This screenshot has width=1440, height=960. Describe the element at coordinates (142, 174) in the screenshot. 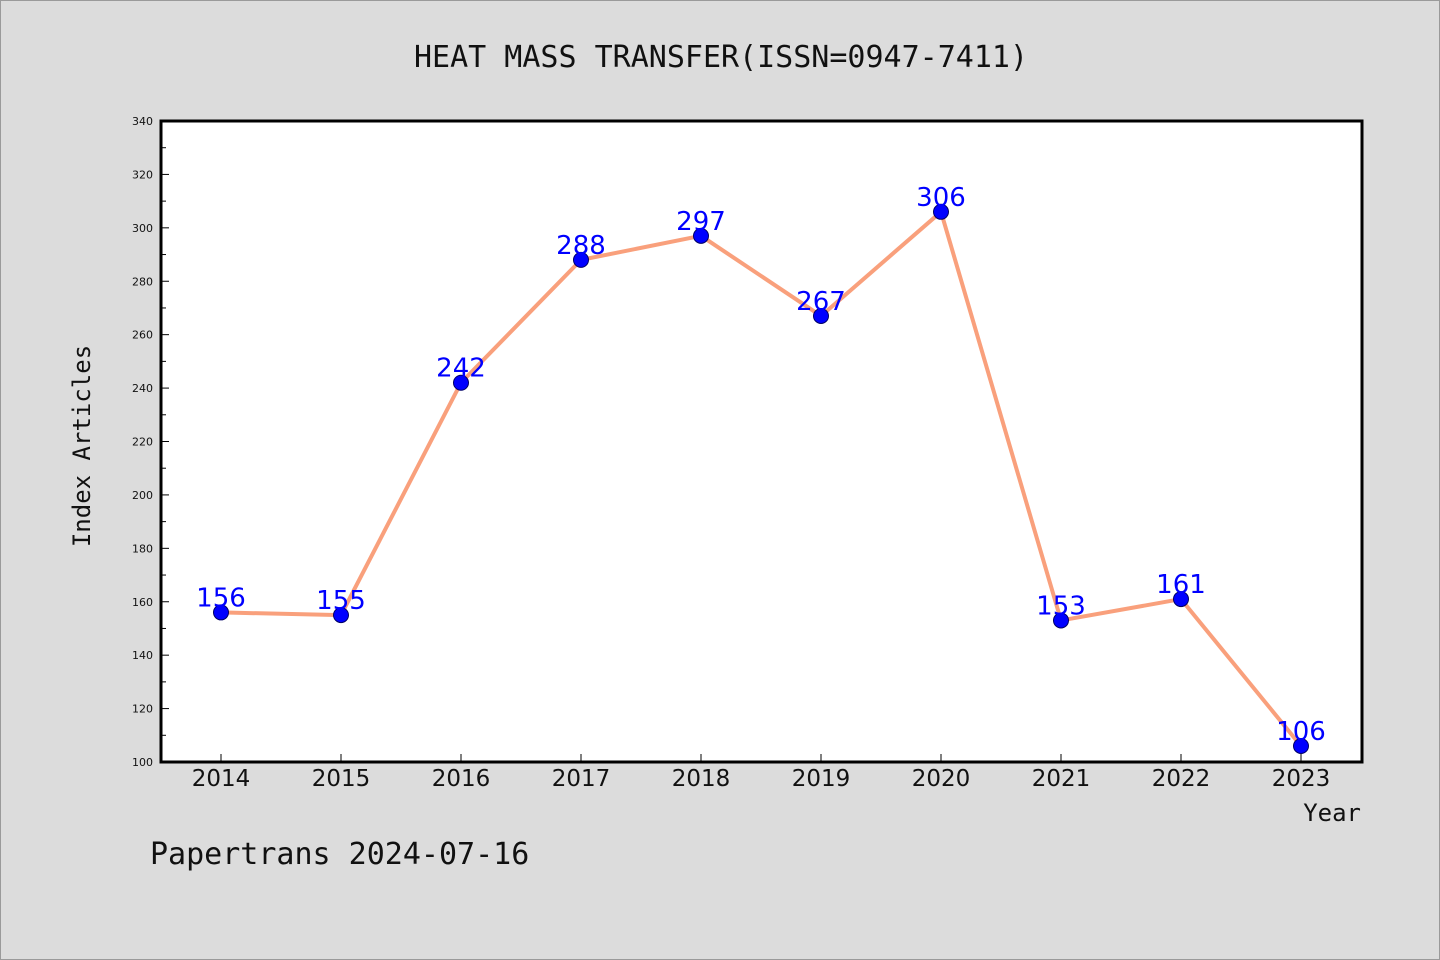

I see `y-tick-label: 320` at that location.